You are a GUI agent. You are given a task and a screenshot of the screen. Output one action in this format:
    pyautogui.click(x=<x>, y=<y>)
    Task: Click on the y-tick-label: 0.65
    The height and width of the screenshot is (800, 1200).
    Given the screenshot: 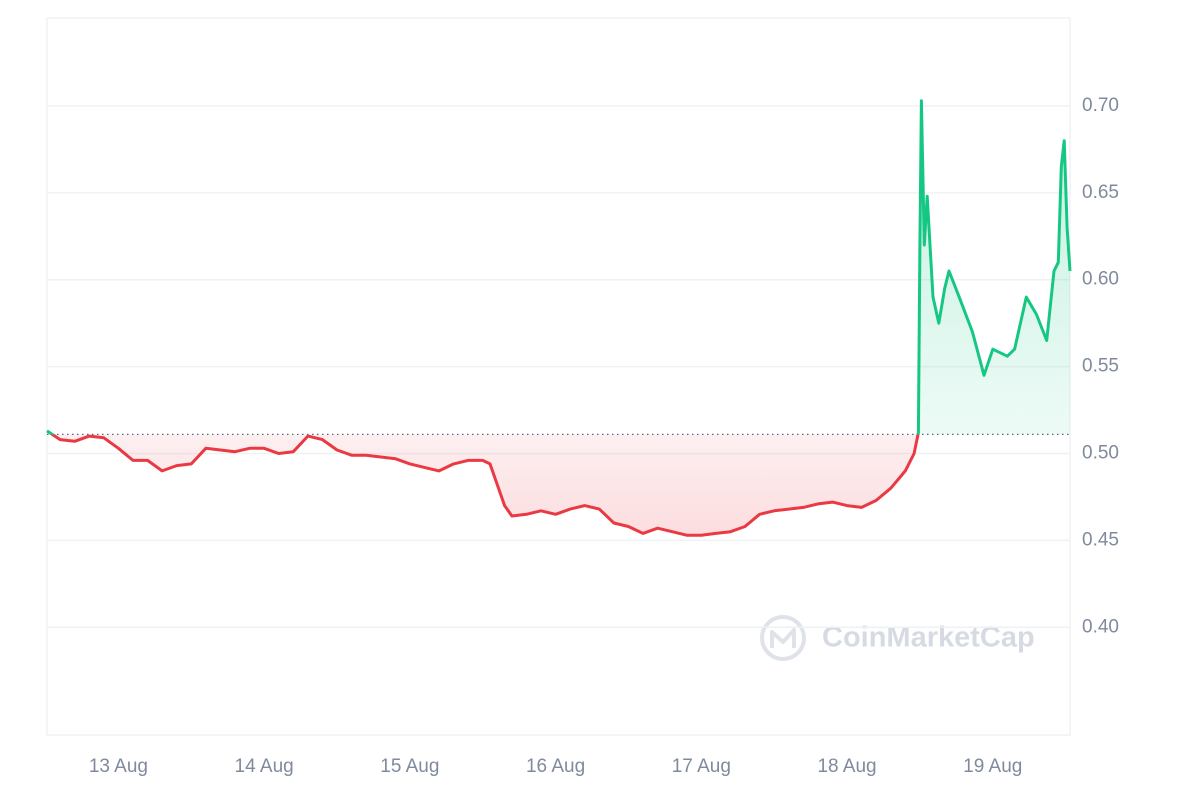 What is the action you would take?
    pyautogui.click(x=1100, y=192)
    